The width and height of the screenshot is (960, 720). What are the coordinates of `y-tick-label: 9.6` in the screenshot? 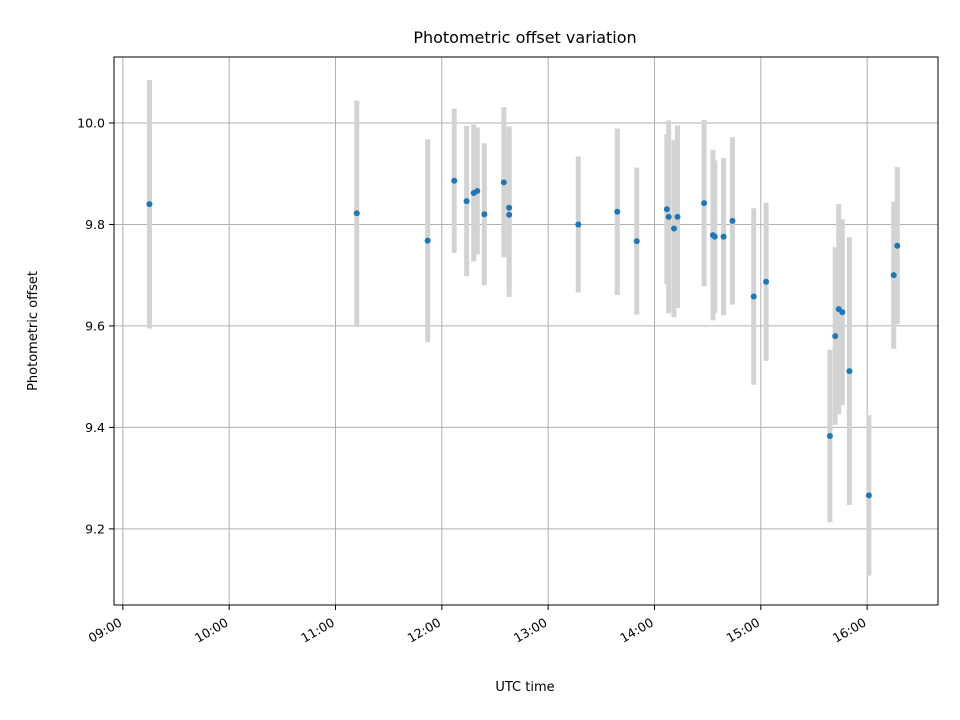 It's located at (95, 325).